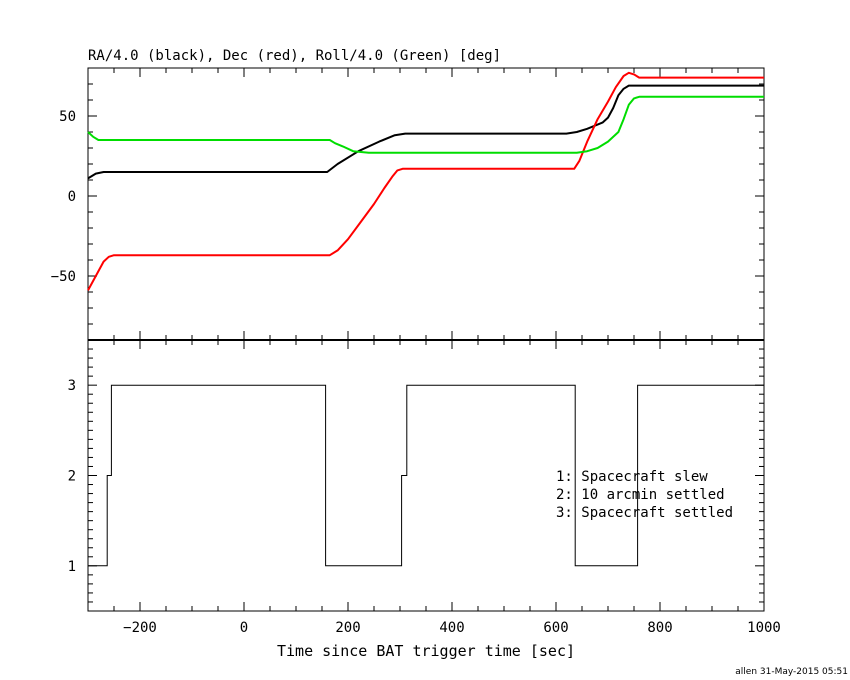 The height and width of the screenshot is (680, 850). I want to click on x-tick-label: 400, so click(451, 628).